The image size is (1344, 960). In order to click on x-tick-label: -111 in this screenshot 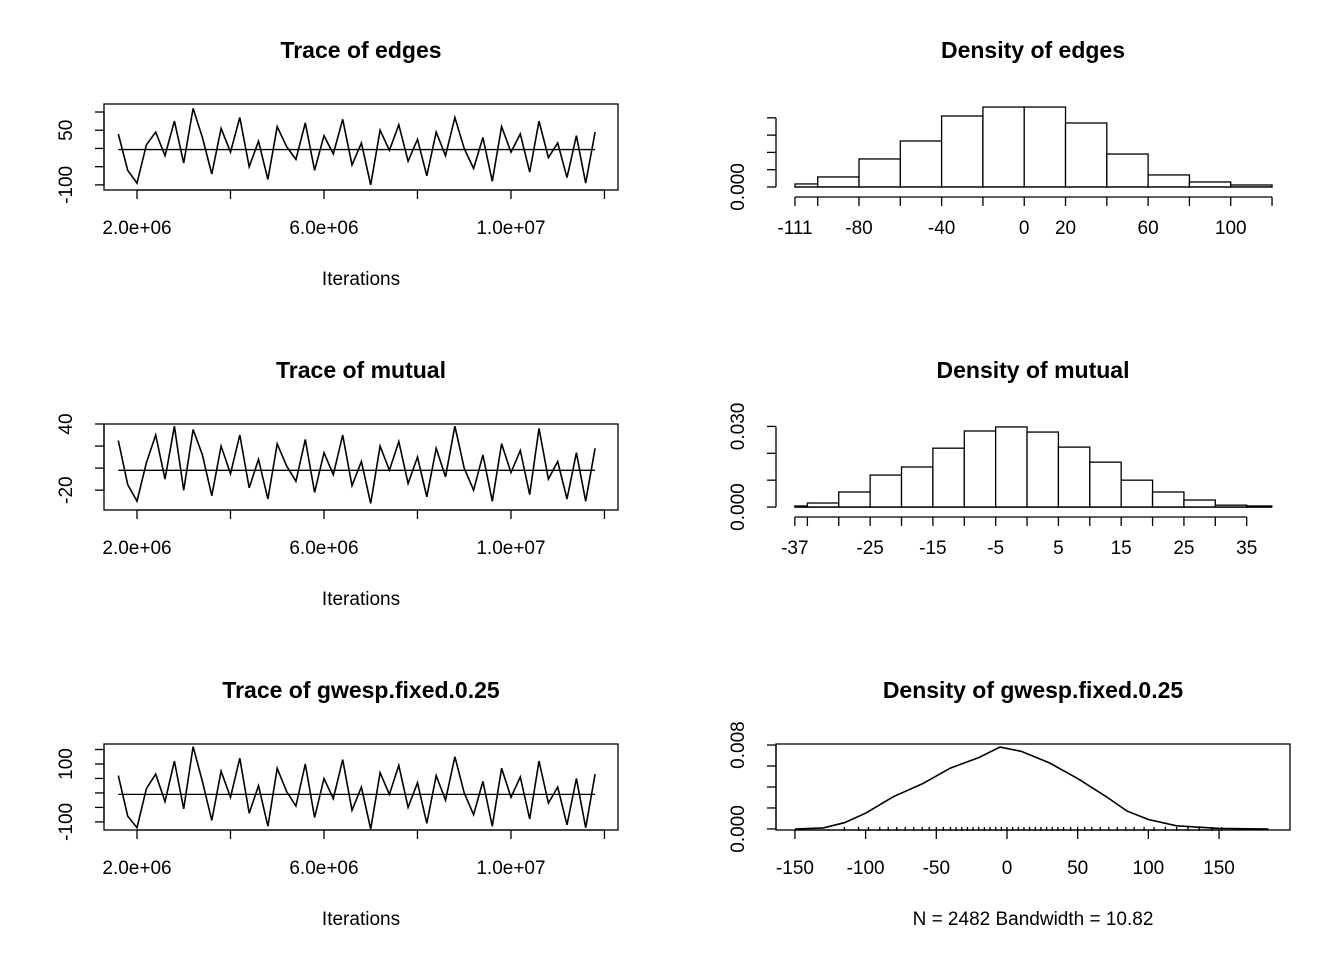, I will do `click(794, 228)`.